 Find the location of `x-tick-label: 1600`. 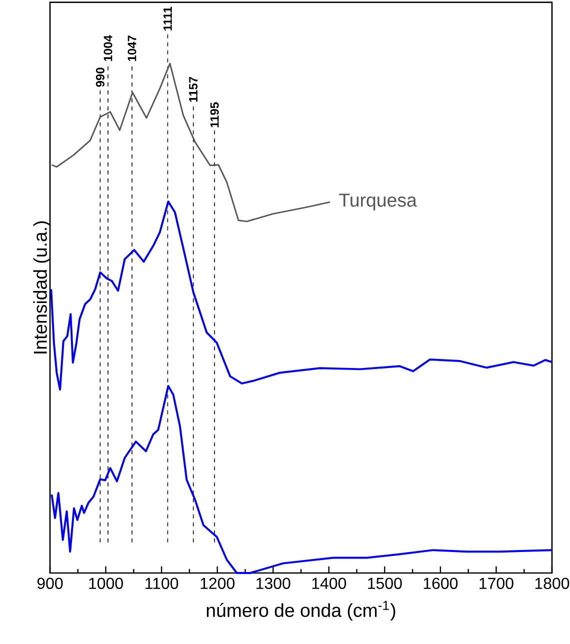

x-tick-label: 1600 is located at coordinates (441, 584).